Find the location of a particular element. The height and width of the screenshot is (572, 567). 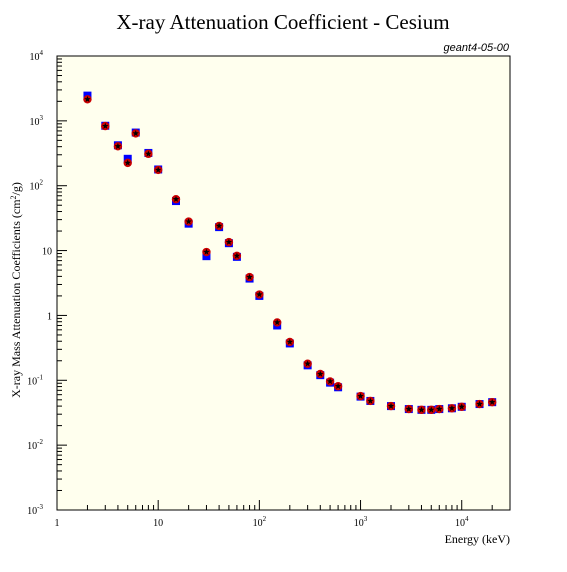

y-tick-label: 10⁻³ is located at coordinates (35, 510).